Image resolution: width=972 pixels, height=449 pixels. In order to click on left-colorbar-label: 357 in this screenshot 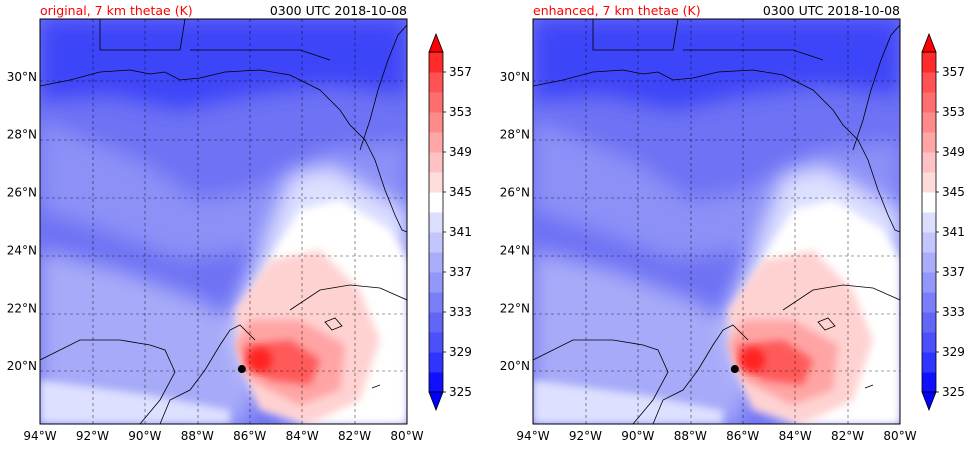, I will do `click(460, 72)`.